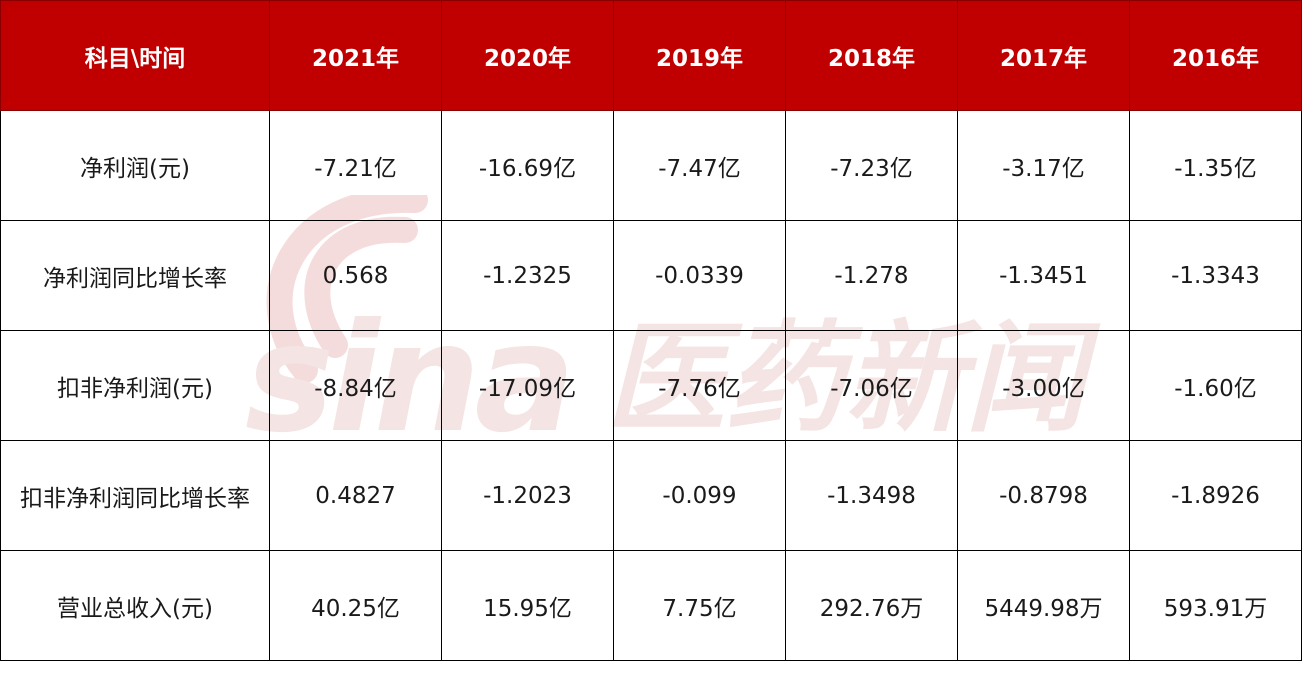  Describe the element at coordinates (871, 275) in the screenshot. I see `table-cell: -1.278` at that location.